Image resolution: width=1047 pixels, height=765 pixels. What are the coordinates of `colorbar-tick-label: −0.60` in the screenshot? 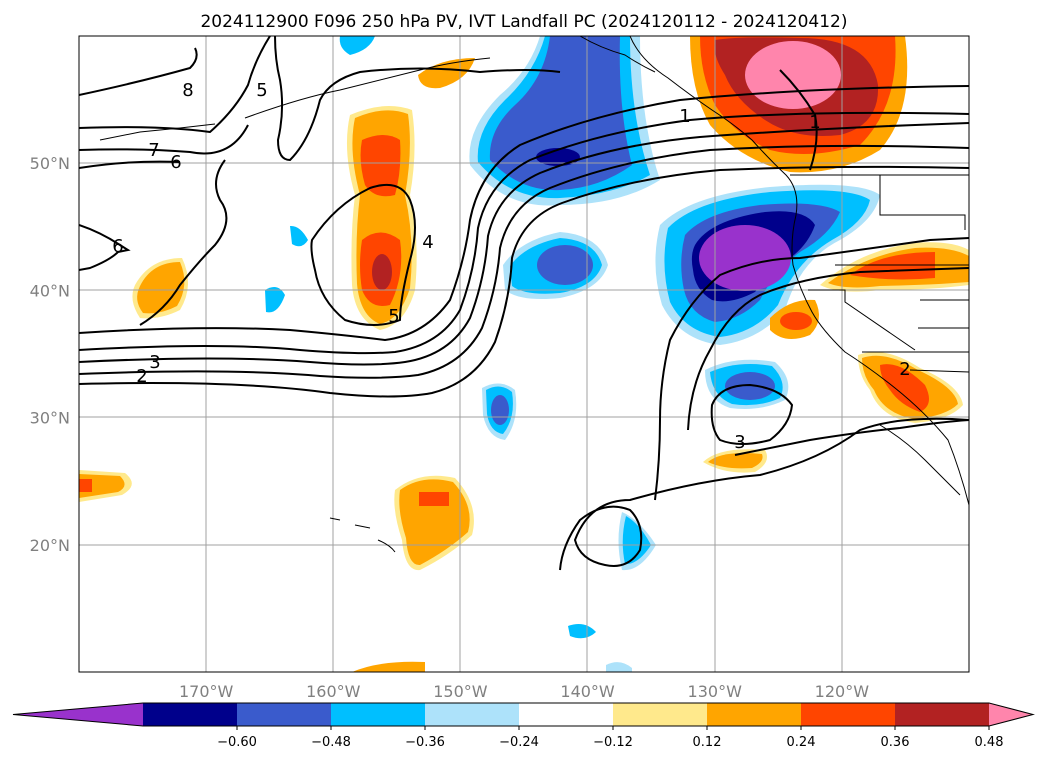 It's located at (237, 742).